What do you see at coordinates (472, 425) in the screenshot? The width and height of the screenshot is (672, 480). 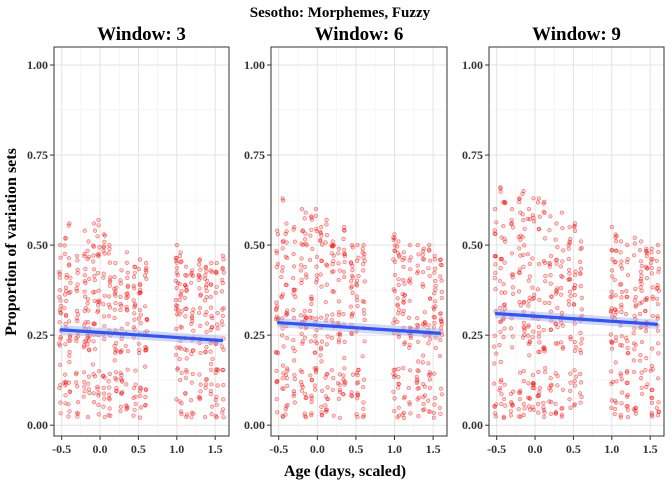 I see `y-tick-label: 0.00` at bounding box center [472, 425].